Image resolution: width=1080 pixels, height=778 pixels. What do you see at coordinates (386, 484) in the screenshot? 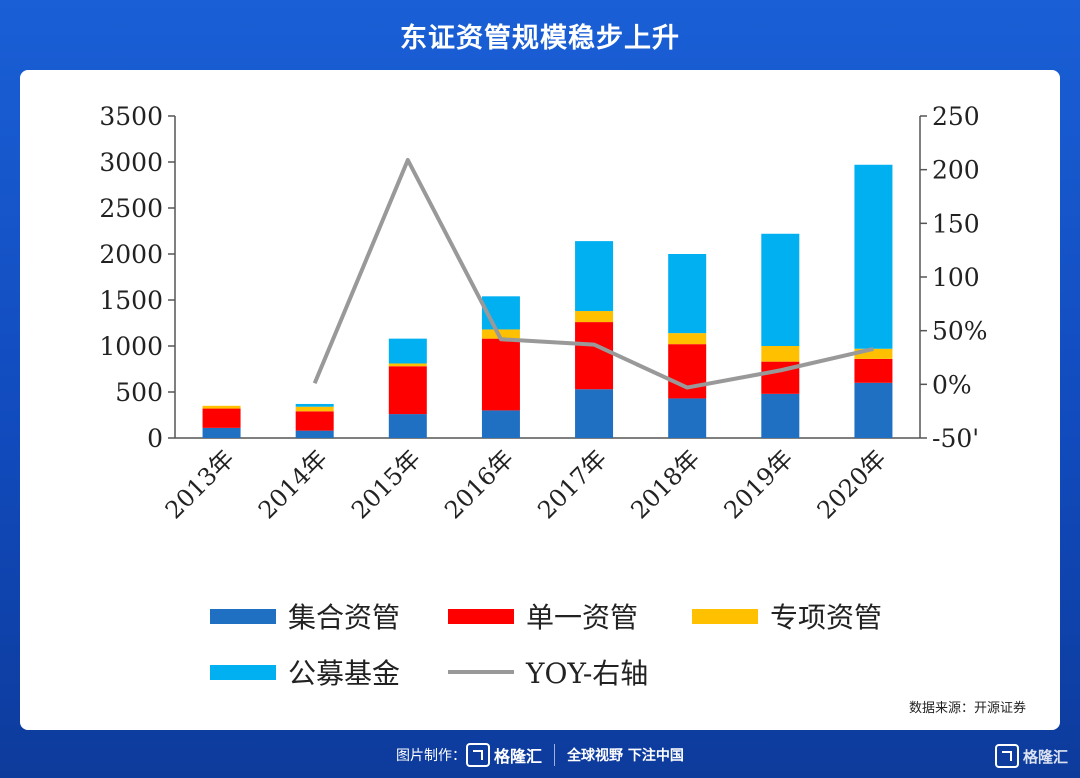
I see `x-tick-label: 2015年` at bounding box center [386, 484].